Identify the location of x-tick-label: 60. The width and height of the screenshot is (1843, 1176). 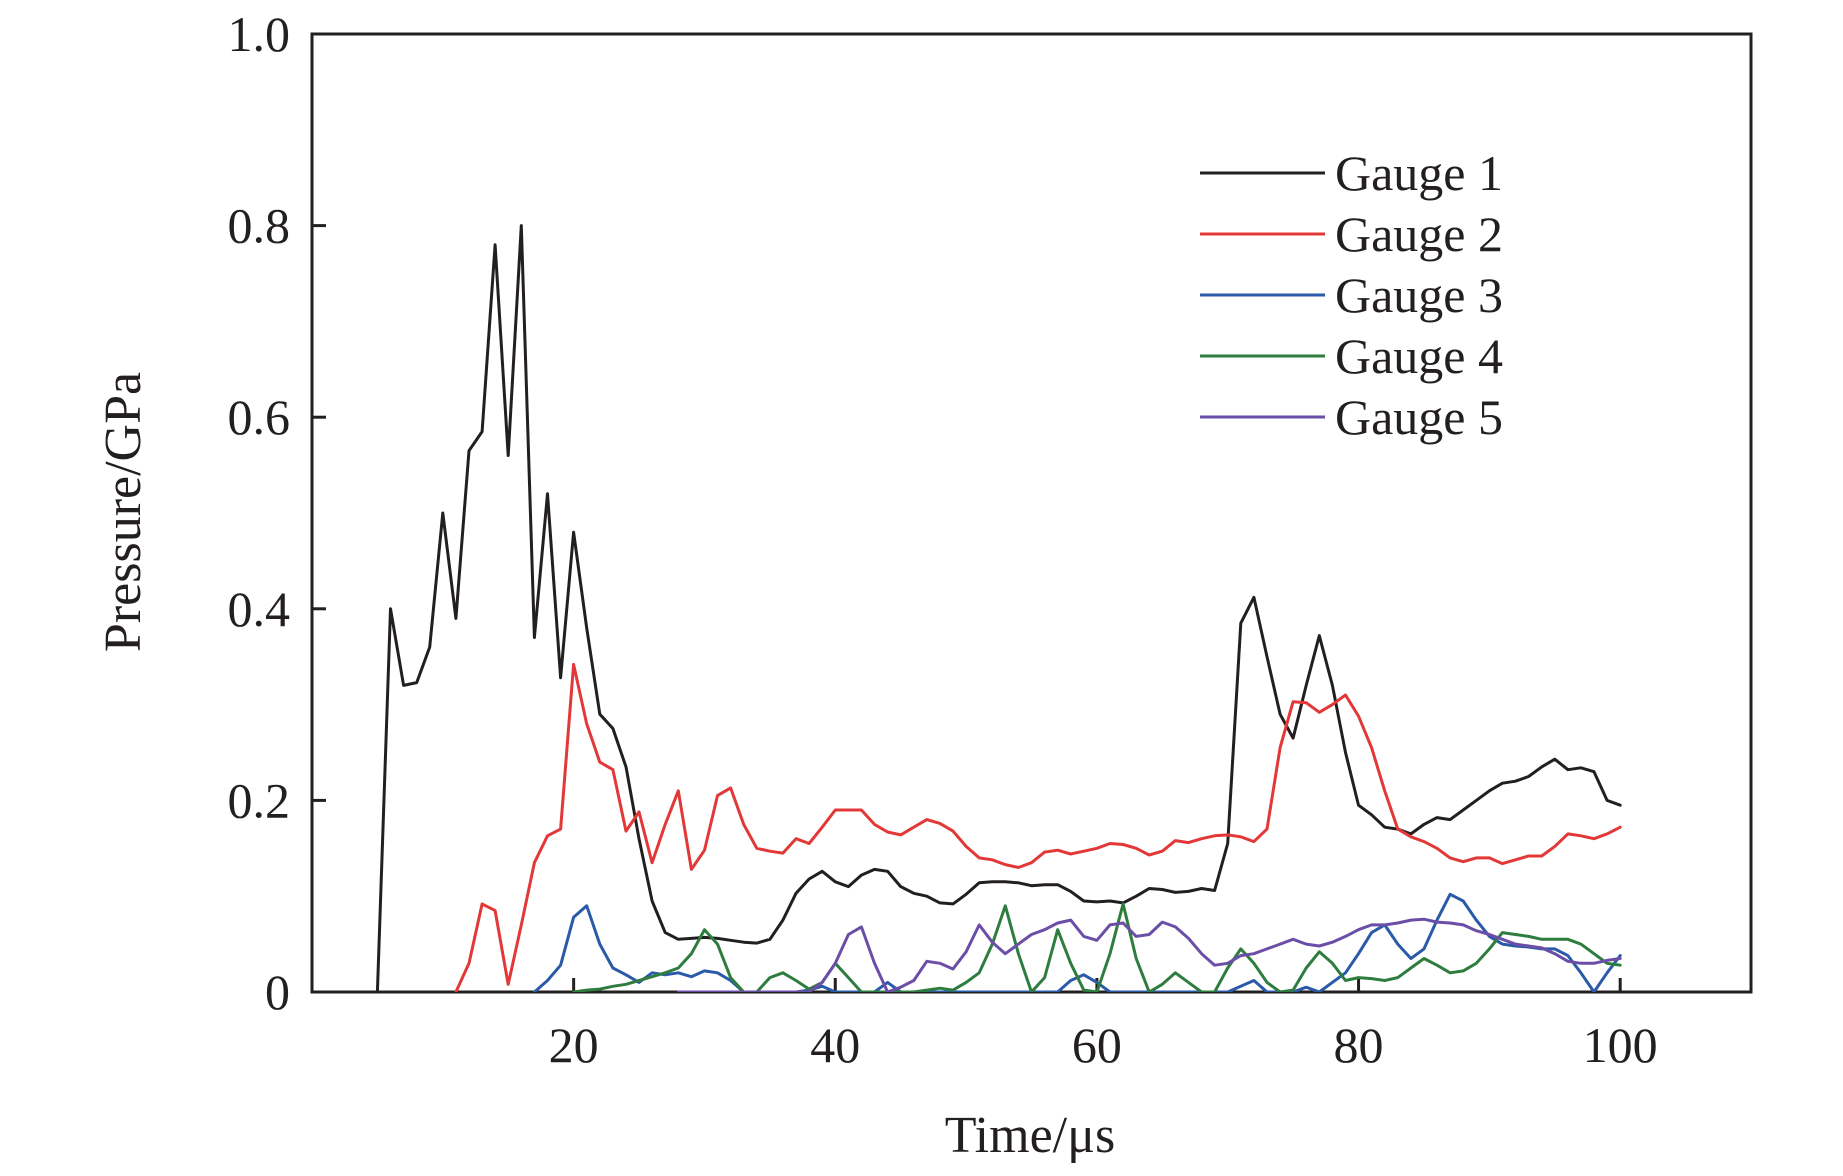
(1097, 1045).